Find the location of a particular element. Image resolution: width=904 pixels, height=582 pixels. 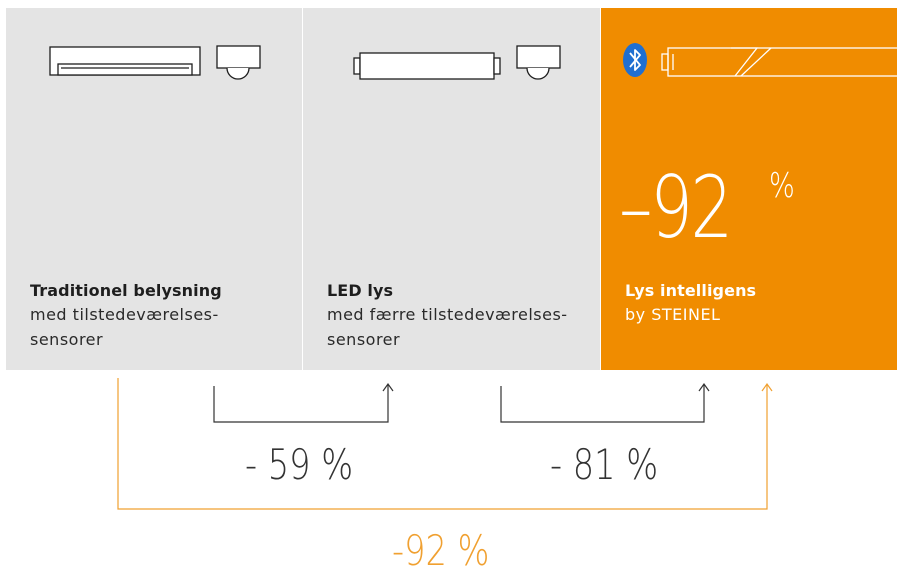

panel-subtitle: med færre tilstedeværelses- sensorer is located at coordinates (452, 327).